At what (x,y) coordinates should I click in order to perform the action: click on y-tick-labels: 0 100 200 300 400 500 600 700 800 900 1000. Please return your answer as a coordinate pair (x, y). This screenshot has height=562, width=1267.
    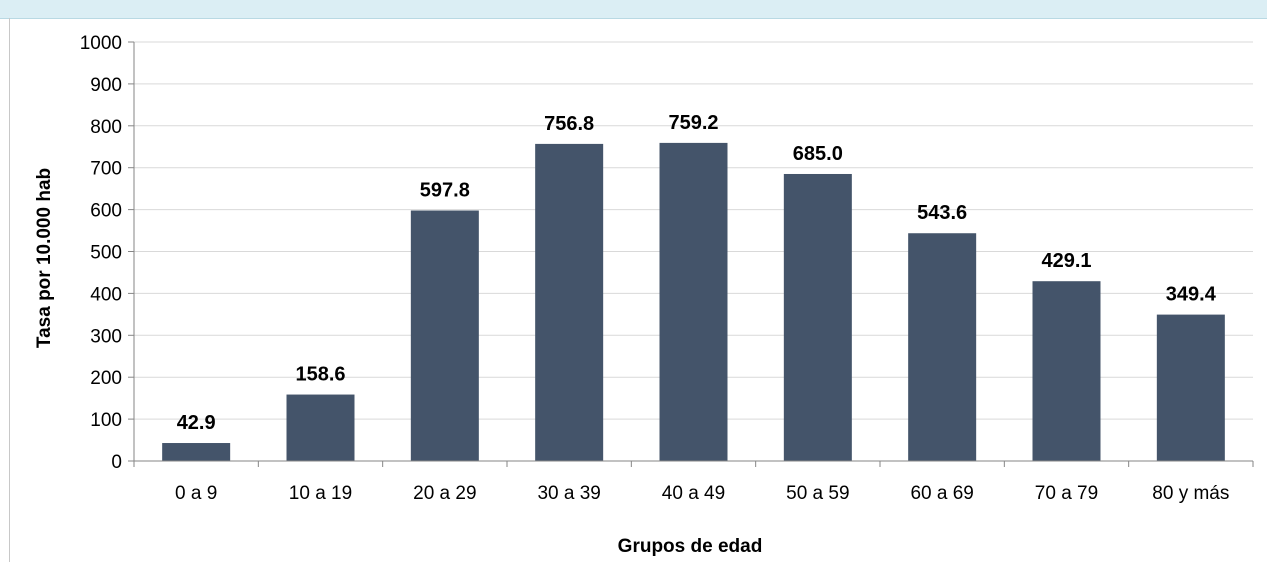
    Looking at the image, I should click on (101, 253).